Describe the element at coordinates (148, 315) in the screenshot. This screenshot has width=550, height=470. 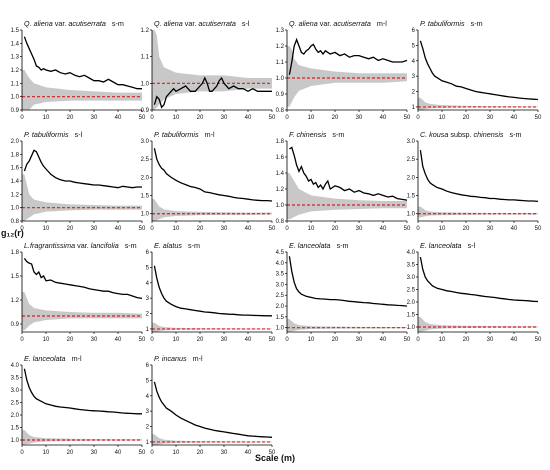
I see `y-tick-label: 2` at that location.